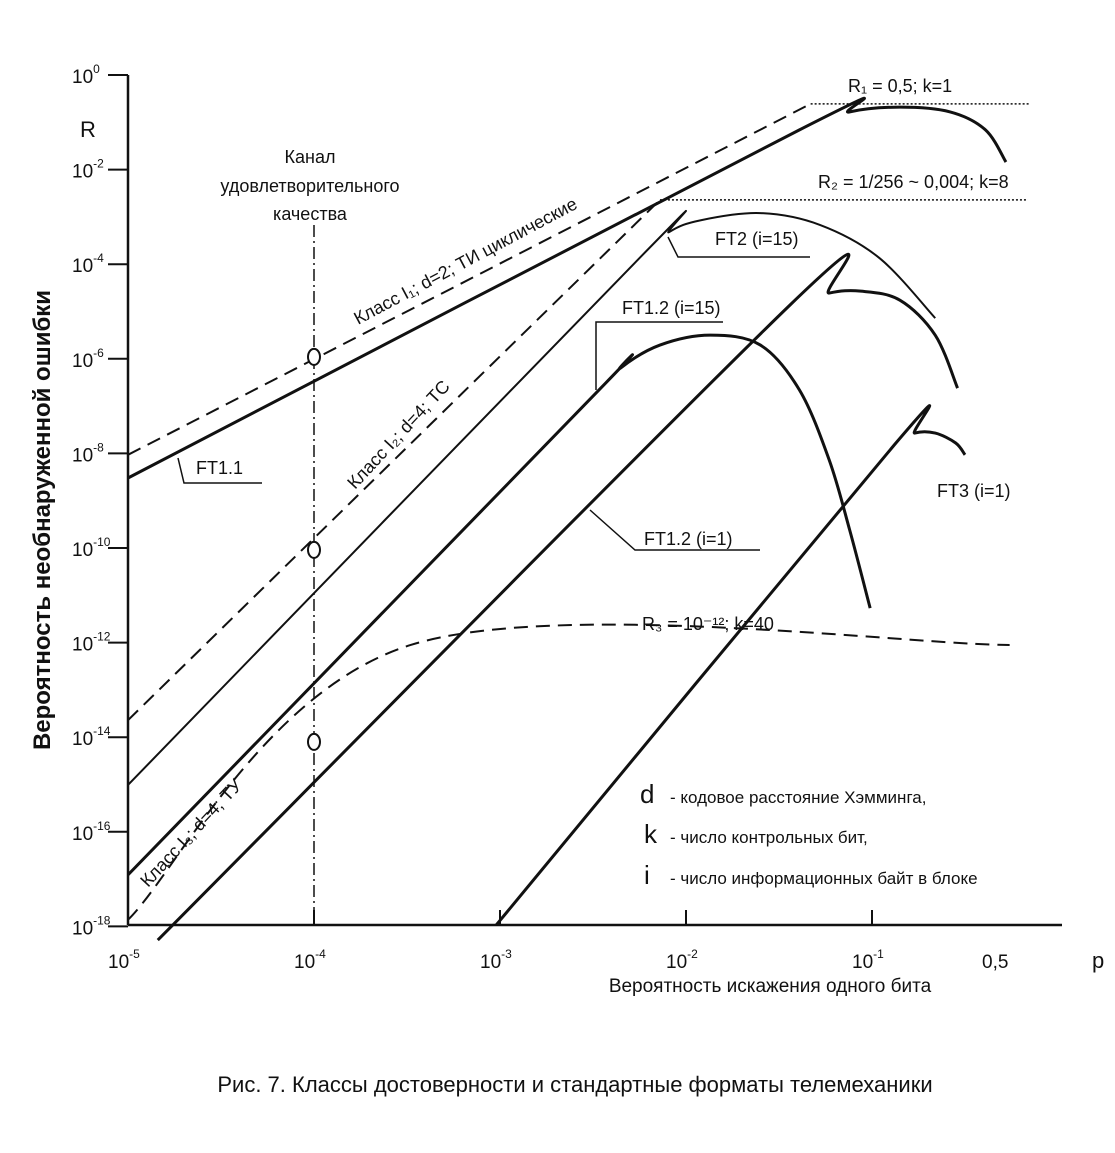  Describe the element at coordinates (647, 794) in the screenshot. I see `legend-symbol-d: d` at that location.